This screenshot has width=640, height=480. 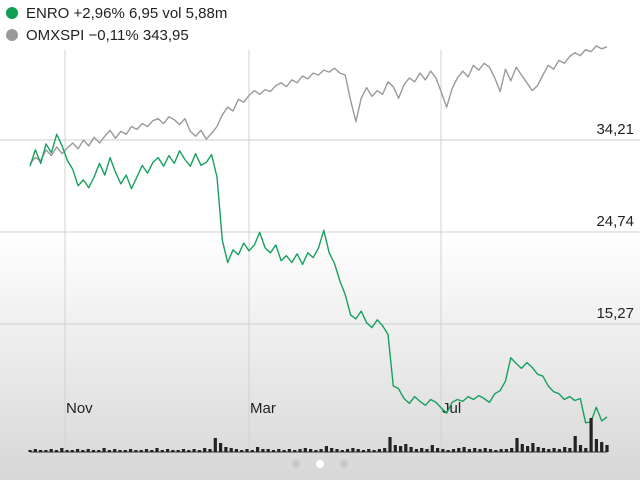 What do you see at coordinates (12, 13) in the screenshot?
I see `enro-legend-dot` at bounding box center [12, 13].